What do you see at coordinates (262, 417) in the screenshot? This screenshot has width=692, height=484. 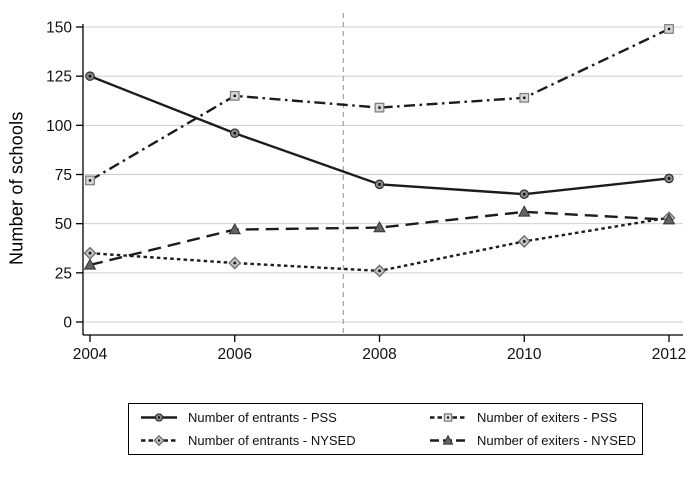 I see `legend-label-entrants-pss: Number of entrants - PSS` at bounding box center [262, 417].